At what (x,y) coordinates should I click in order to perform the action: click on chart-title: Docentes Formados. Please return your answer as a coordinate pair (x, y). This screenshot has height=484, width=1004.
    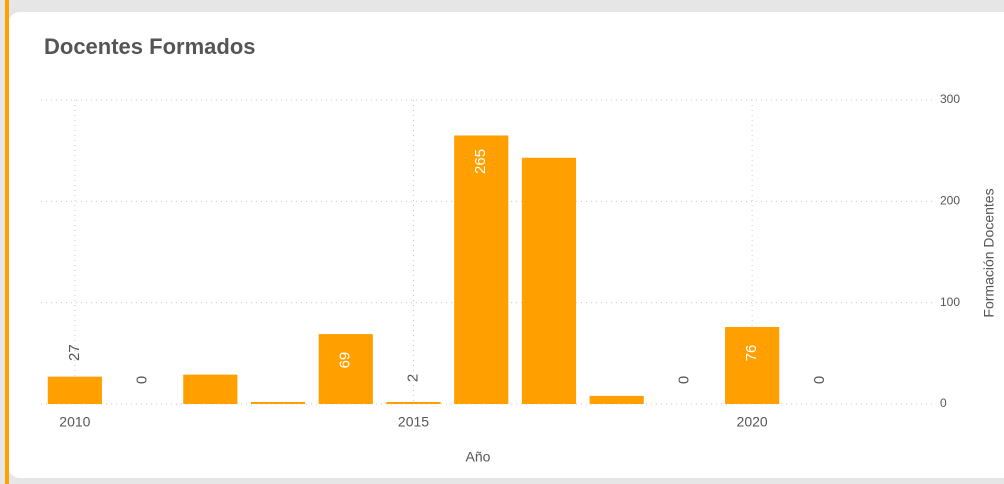
    Looking at the image, I should click on (150, 46).